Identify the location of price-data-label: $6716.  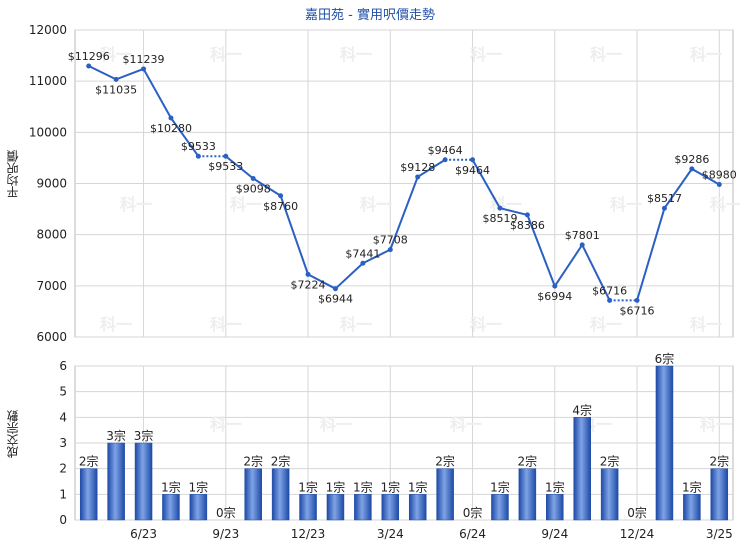
(609, 290).